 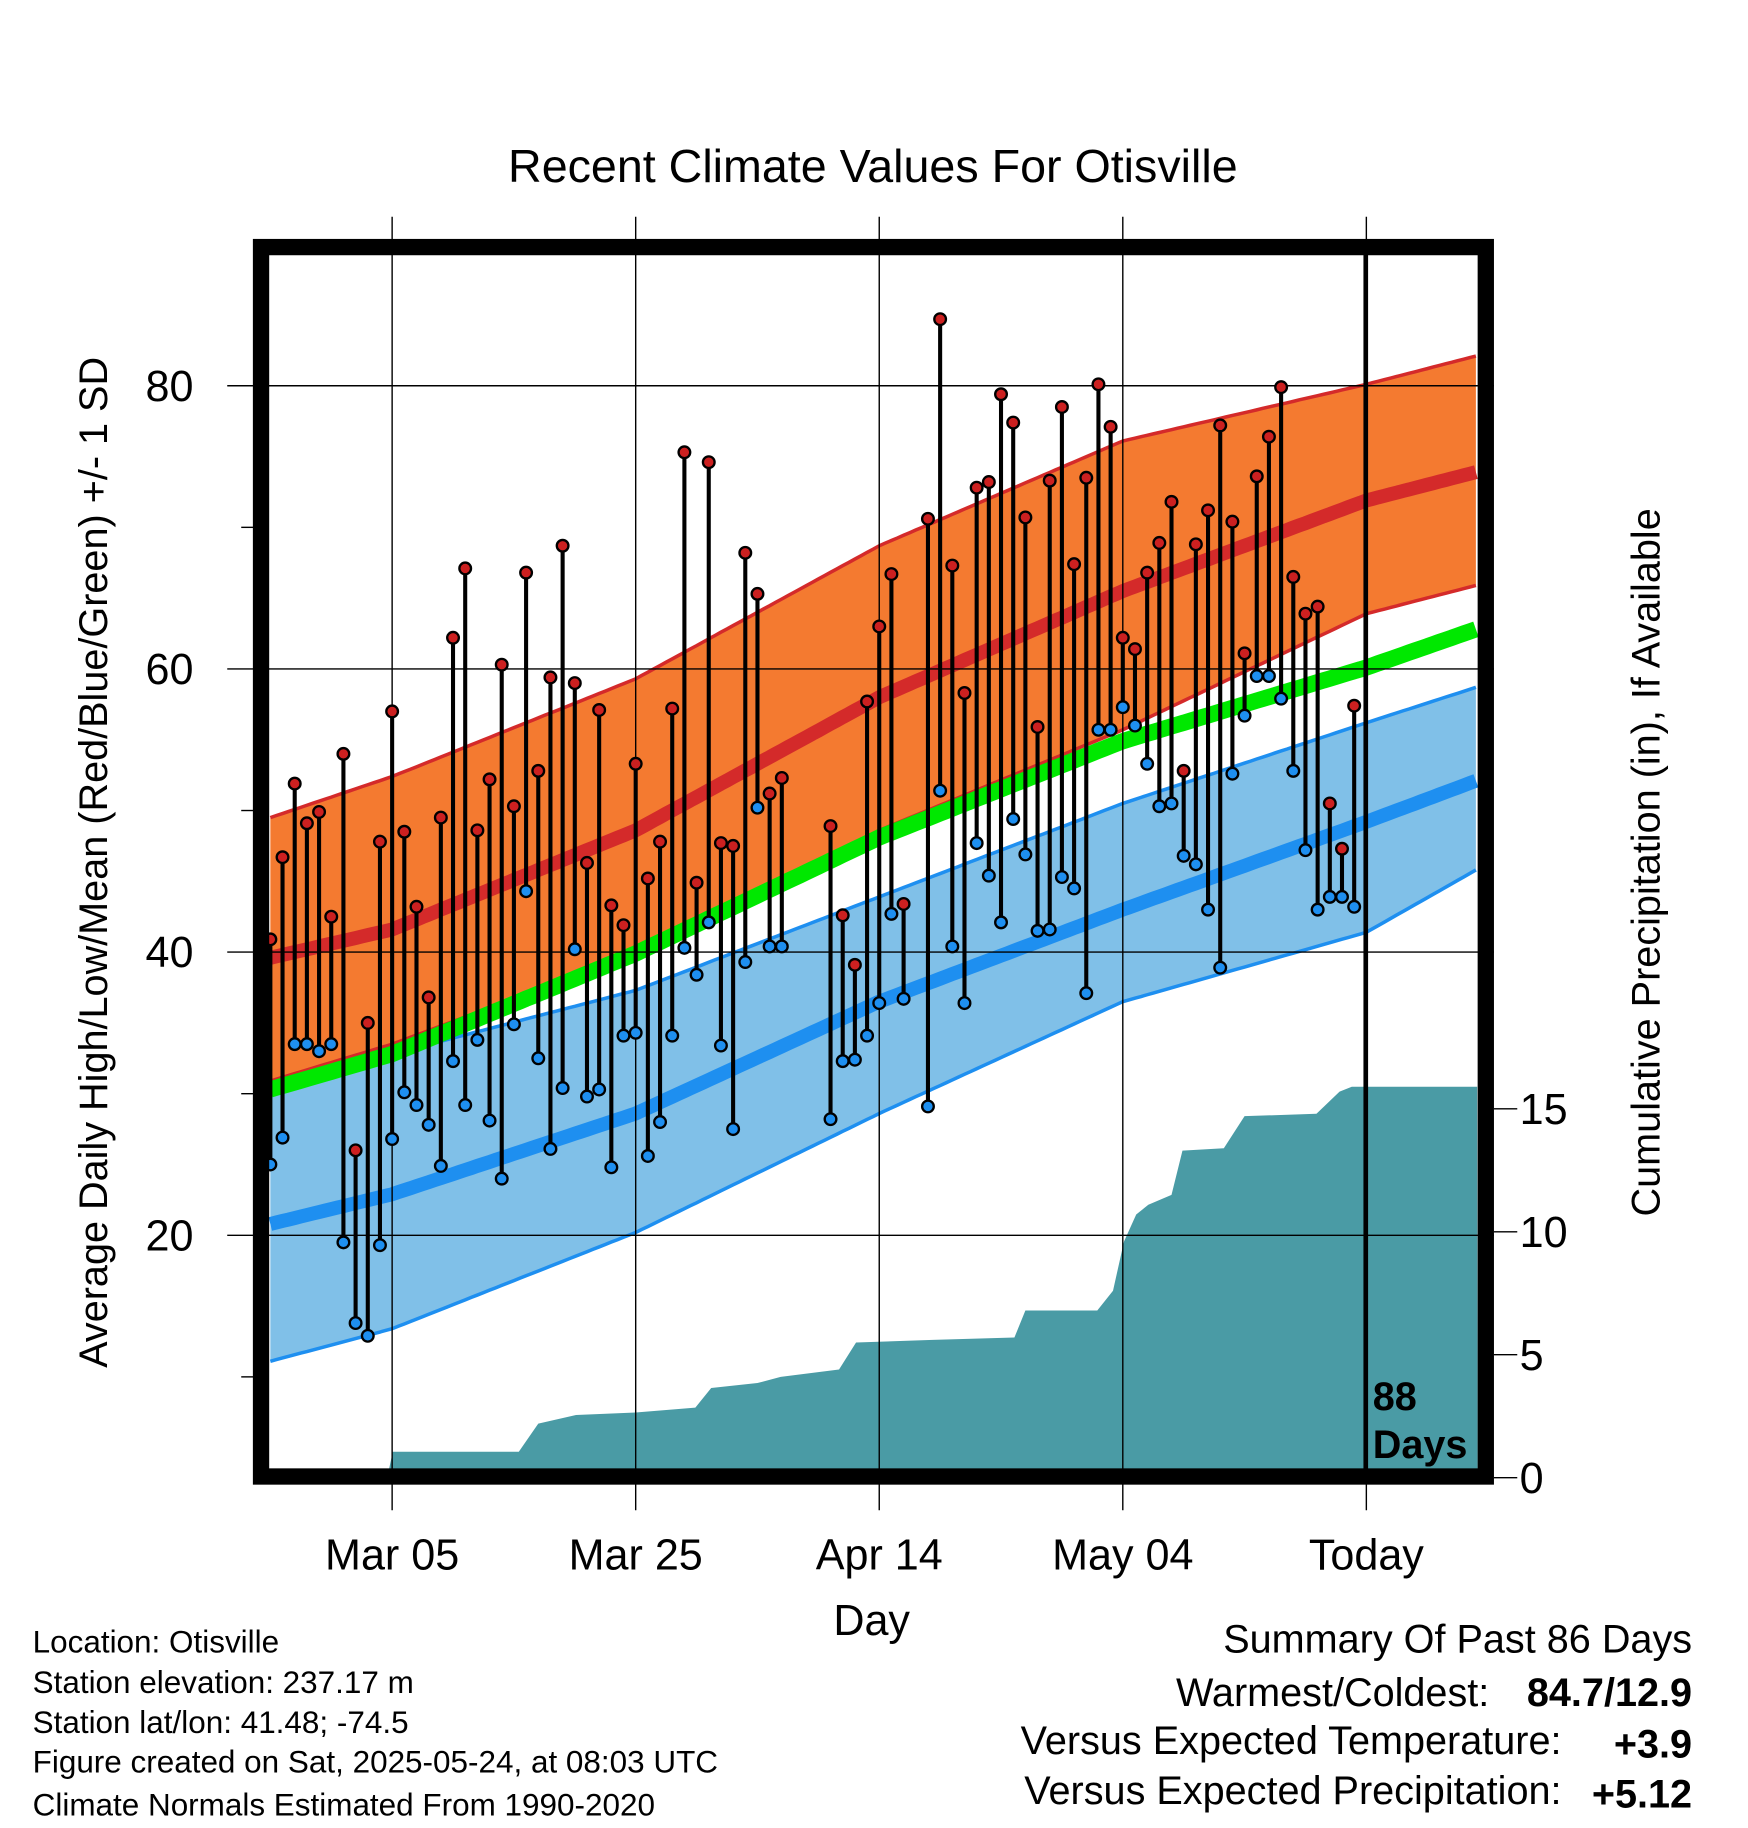 What do you see at coordinates (1544, 1233) in the screenshot?
I see `y2-tick-label: 10` at bounding box center [1544, 1233].